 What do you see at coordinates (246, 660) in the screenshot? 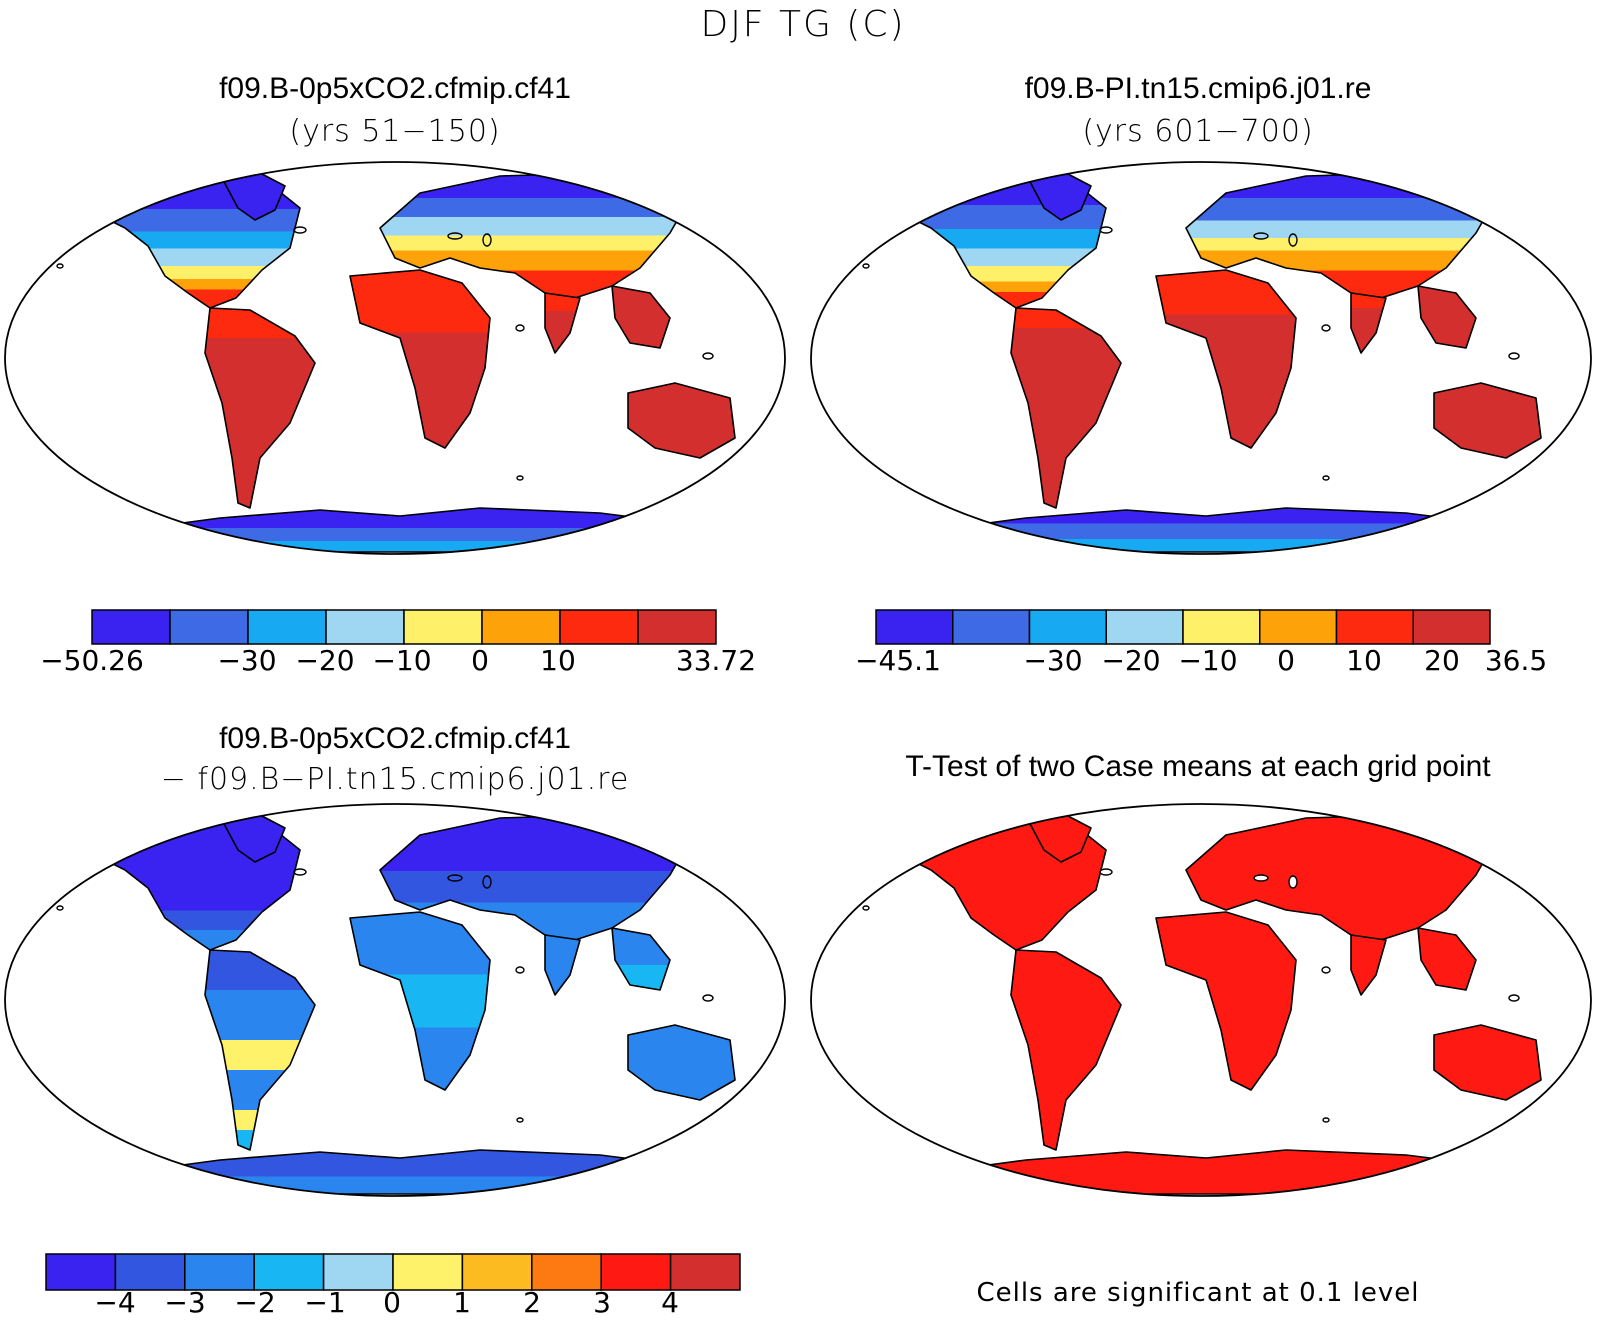
I see `cb-label: −30` at bounding box center [246, 660].